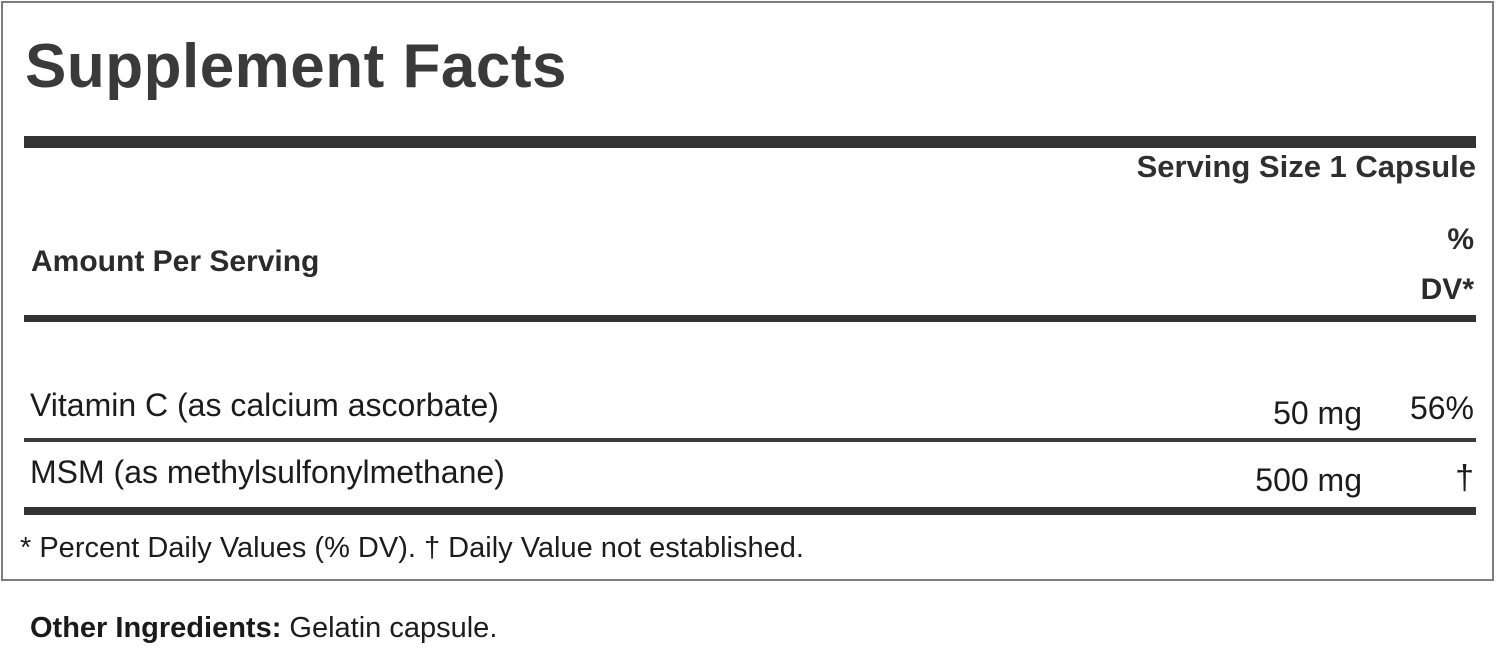 The image size is (1500, 651). Describe the element at coordinates (1464, 478) in the screenshot. I see `ingredient-row-dv: †` at that location.